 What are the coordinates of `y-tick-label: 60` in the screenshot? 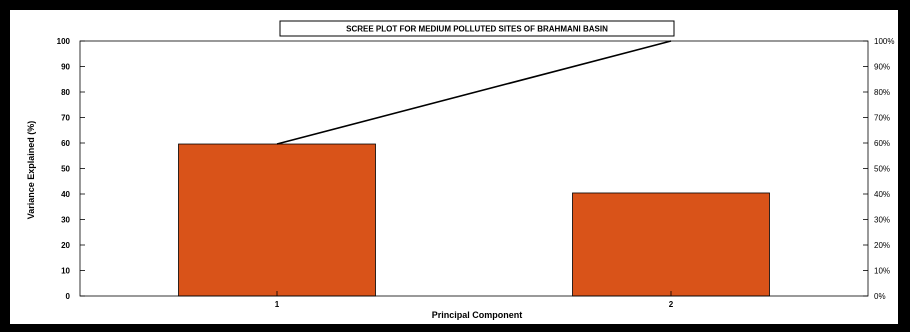 It's located at (65, 143).